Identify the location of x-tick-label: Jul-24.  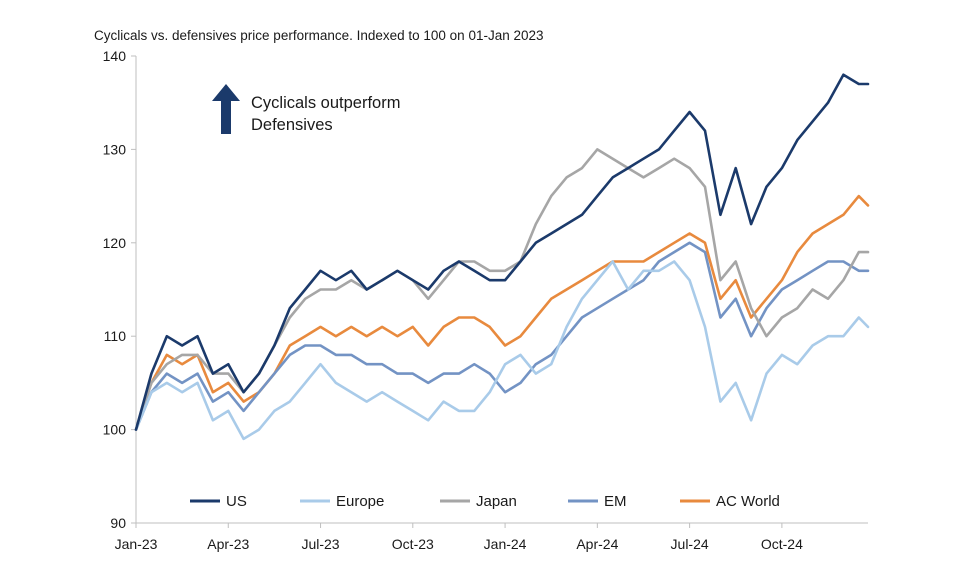
(690, 544).